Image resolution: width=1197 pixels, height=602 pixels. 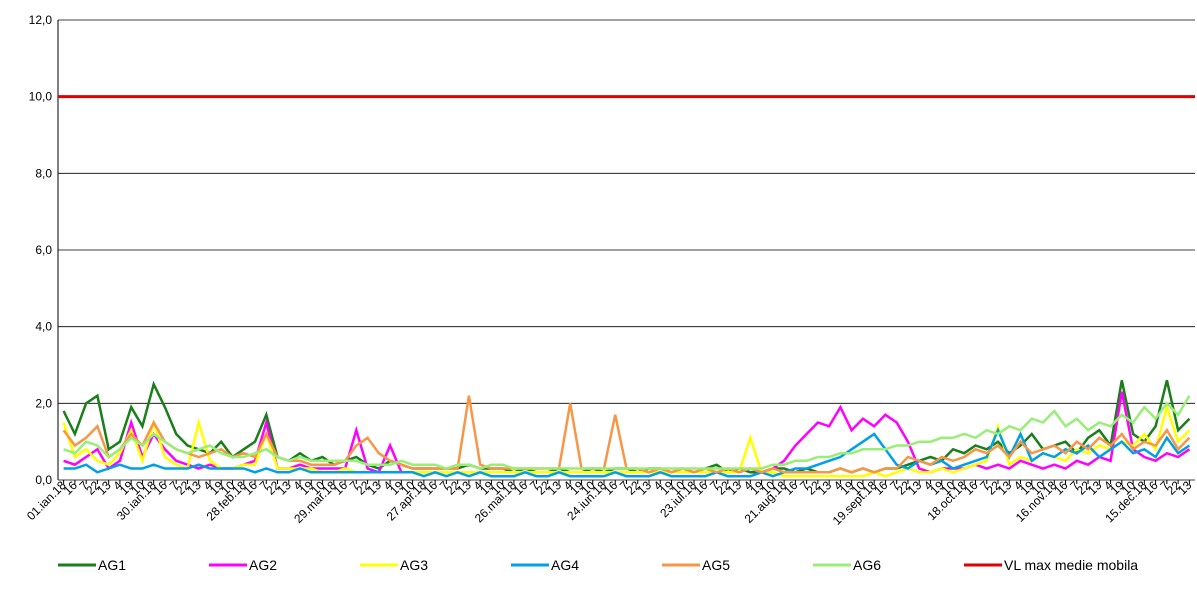 I want to click on y-tick-label: 8,0, so click(x=43, y=173).